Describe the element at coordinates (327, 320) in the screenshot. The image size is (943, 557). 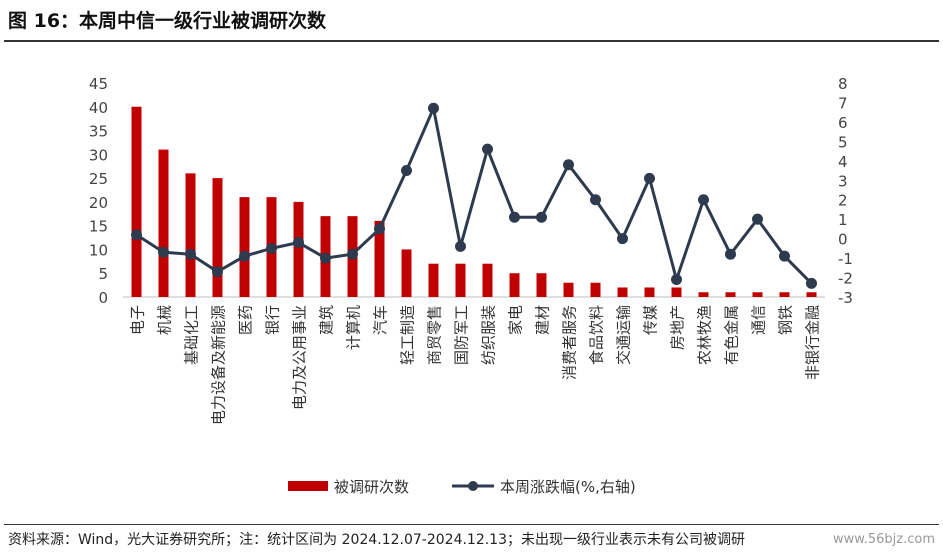
I see `category-label: 建筑` at that location.